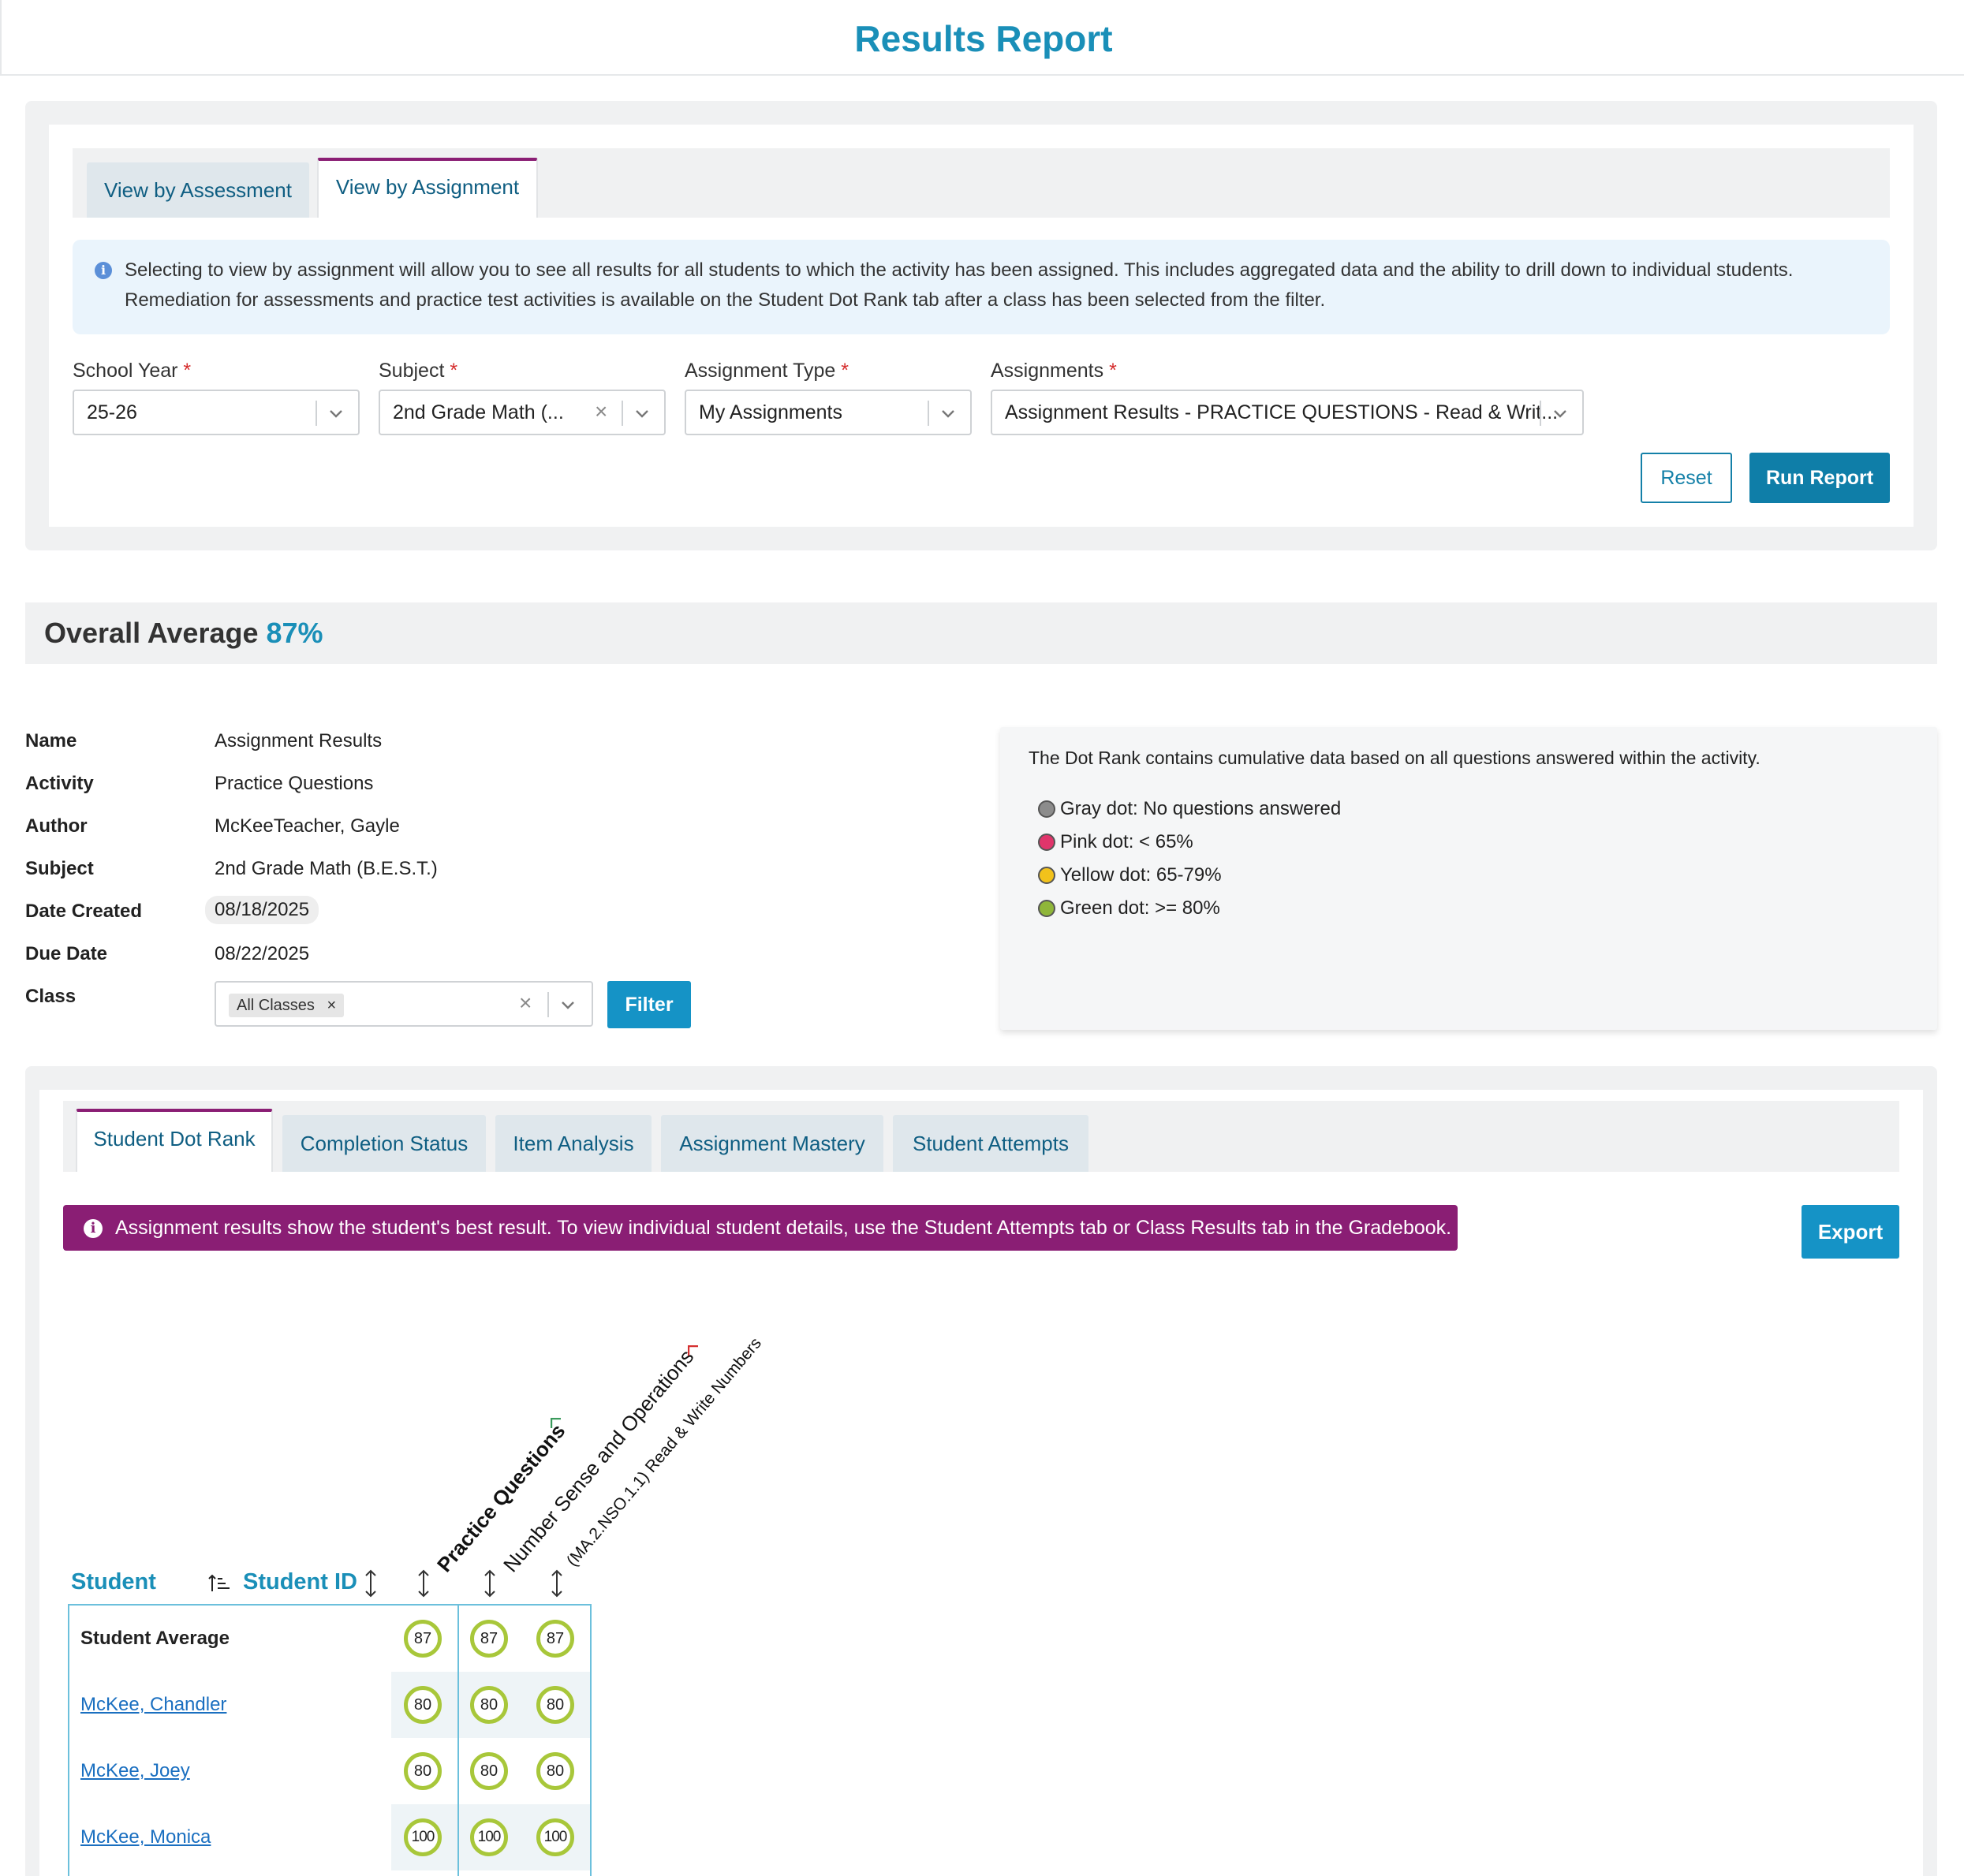  What do you see at coordinates (556, 1423) in the screenshot?
I see `corner-marker-icon` at bounding box center [556, 1423].